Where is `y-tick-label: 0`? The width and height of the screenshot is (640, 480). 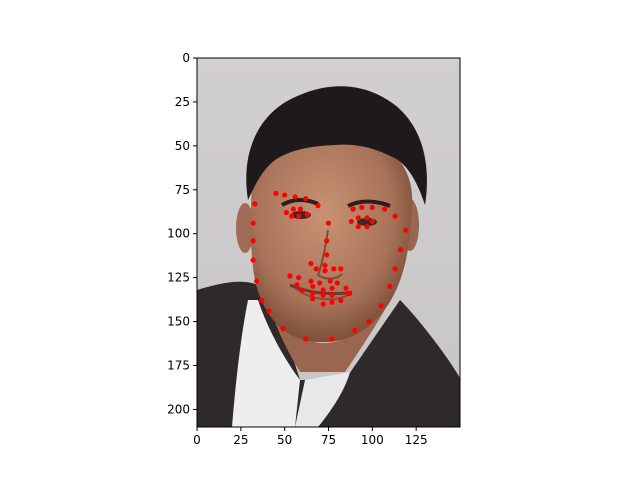 y-tick-label: 0 is located at coordinates (186, 58).